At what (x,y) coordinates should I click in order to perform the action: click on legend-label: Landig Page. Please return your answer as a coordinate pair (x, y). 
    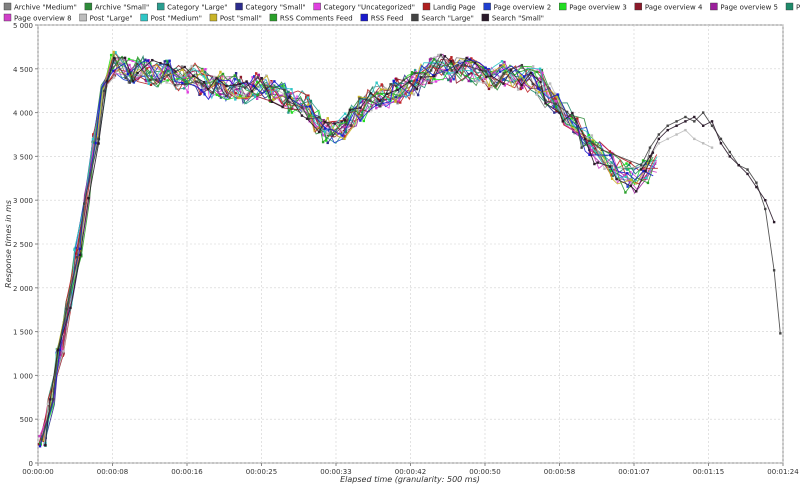
    Looking at the image, I should click on (454, 8).